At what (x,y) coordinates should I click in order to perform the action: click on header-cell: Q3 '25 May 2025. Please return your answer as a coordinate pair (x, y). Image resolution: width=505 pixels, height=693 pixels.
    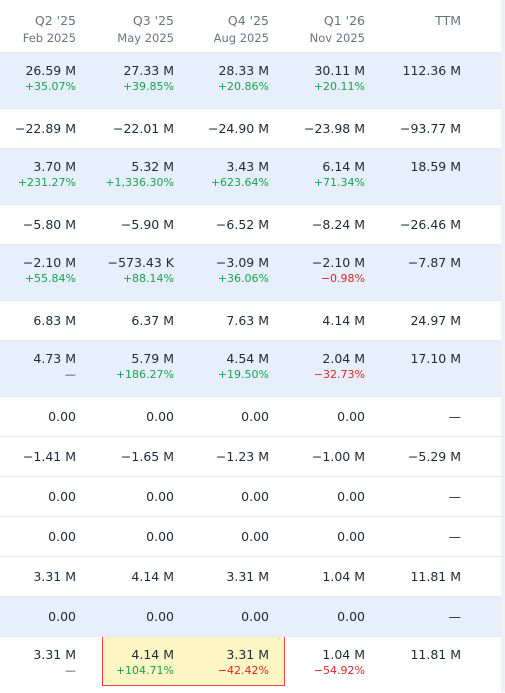
    Looking at the image, I should click on (126, 26).